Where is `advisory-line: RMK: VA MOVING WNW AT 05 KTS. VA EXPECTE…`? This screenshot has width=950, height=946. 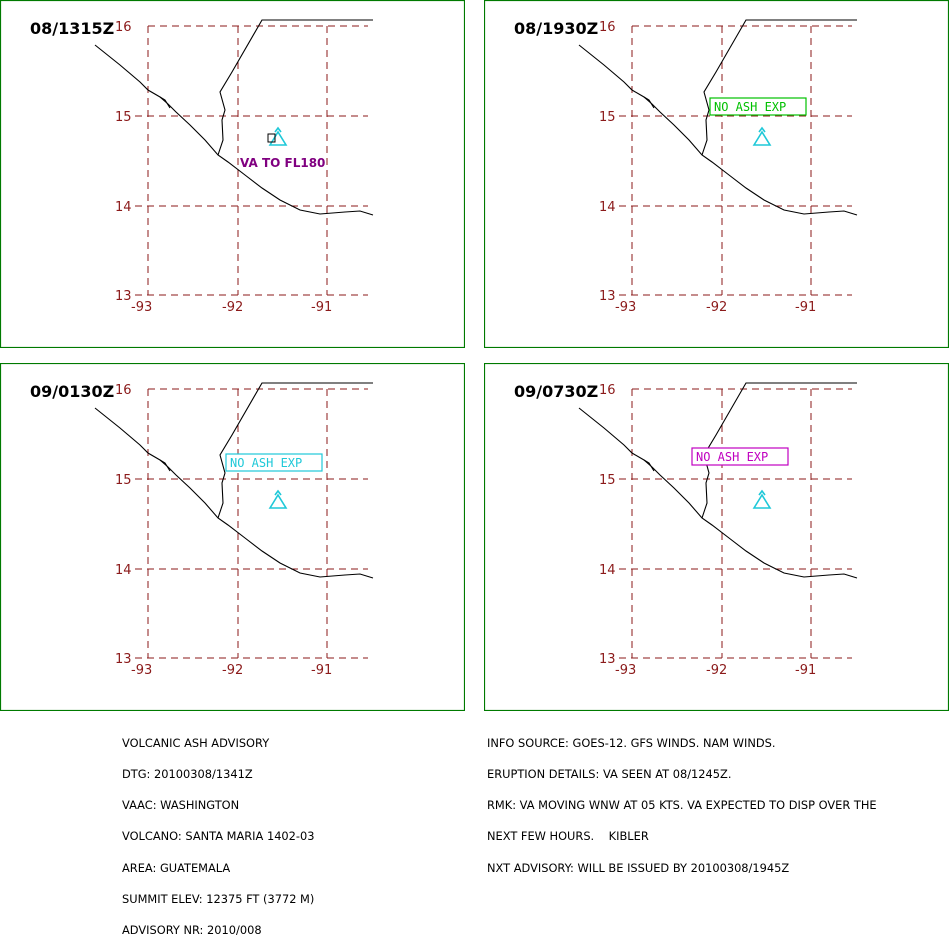 advisory-line: RMK: VA MOVING WNW AT 05 KTS. VA EXPECTE… is located at coordinates (682, 805).